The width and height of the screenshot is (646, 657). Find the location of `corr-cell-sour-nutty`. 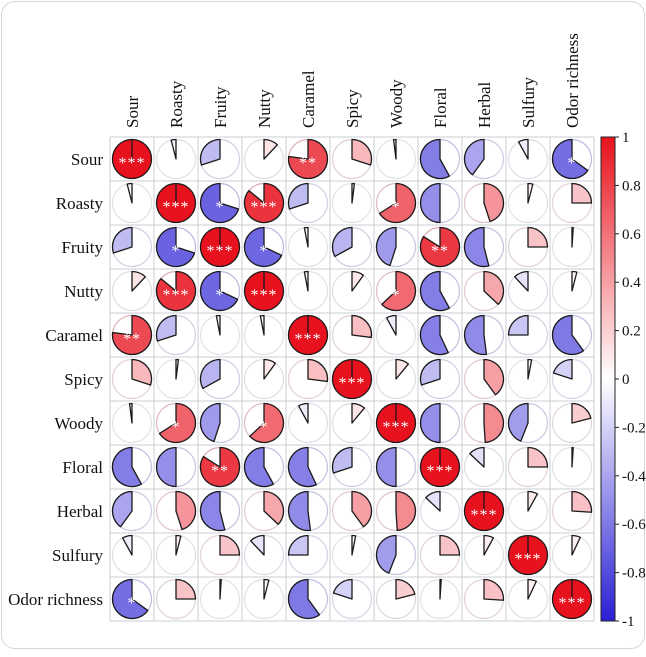

corr-cell-sour-nutty is located at coordinates (264, 159).